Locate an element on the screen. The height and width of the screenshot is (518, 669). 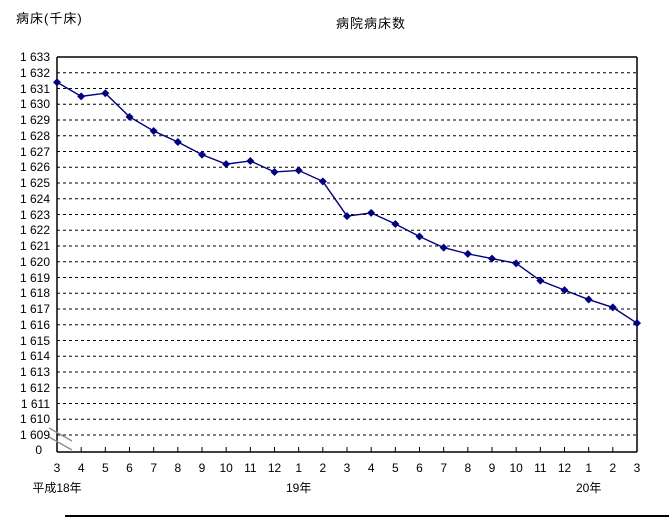
year-label: 20年 is located at coordinates (588, 488).